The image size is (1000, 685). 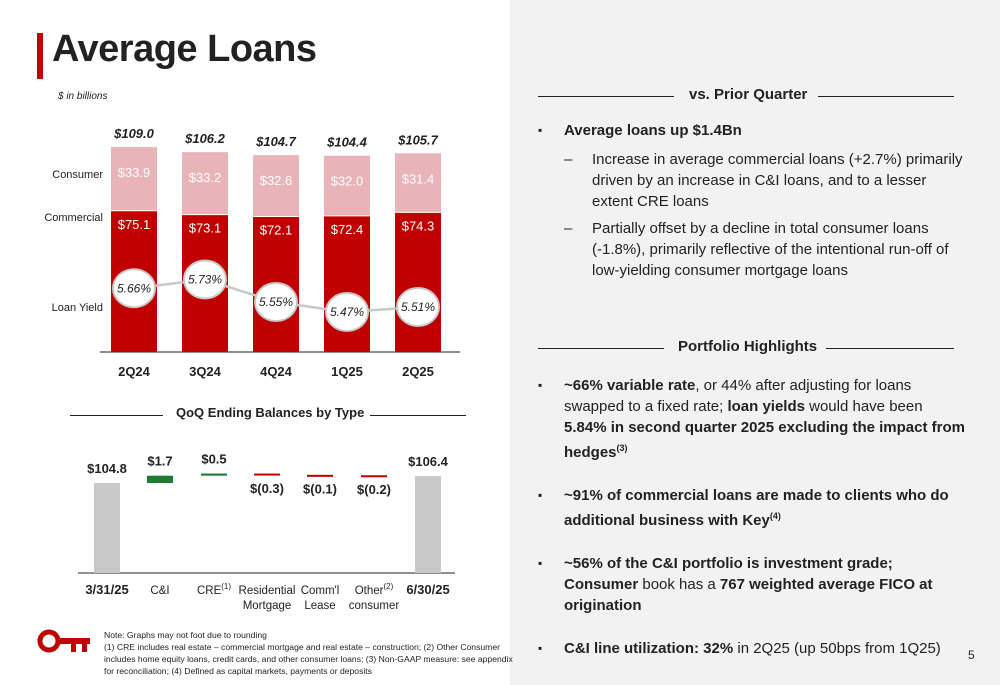 I want to click on consumer-row-label: Consumer, so click(x=77, y=175).